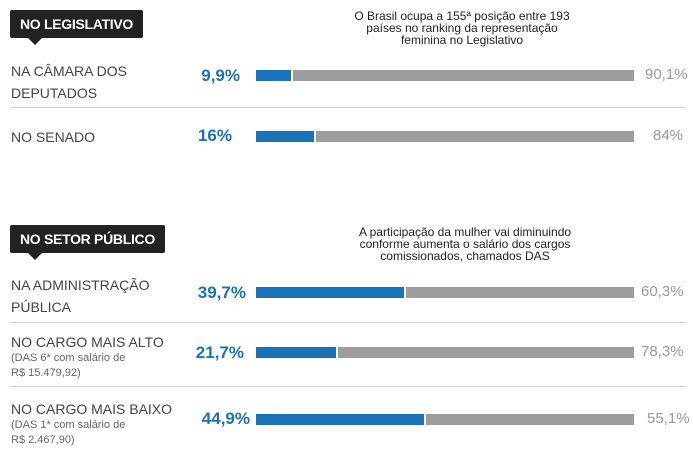 This screenshot has width=693, height=464. I want to click on women-pct-camara: 9,9%, so click(220, 75).